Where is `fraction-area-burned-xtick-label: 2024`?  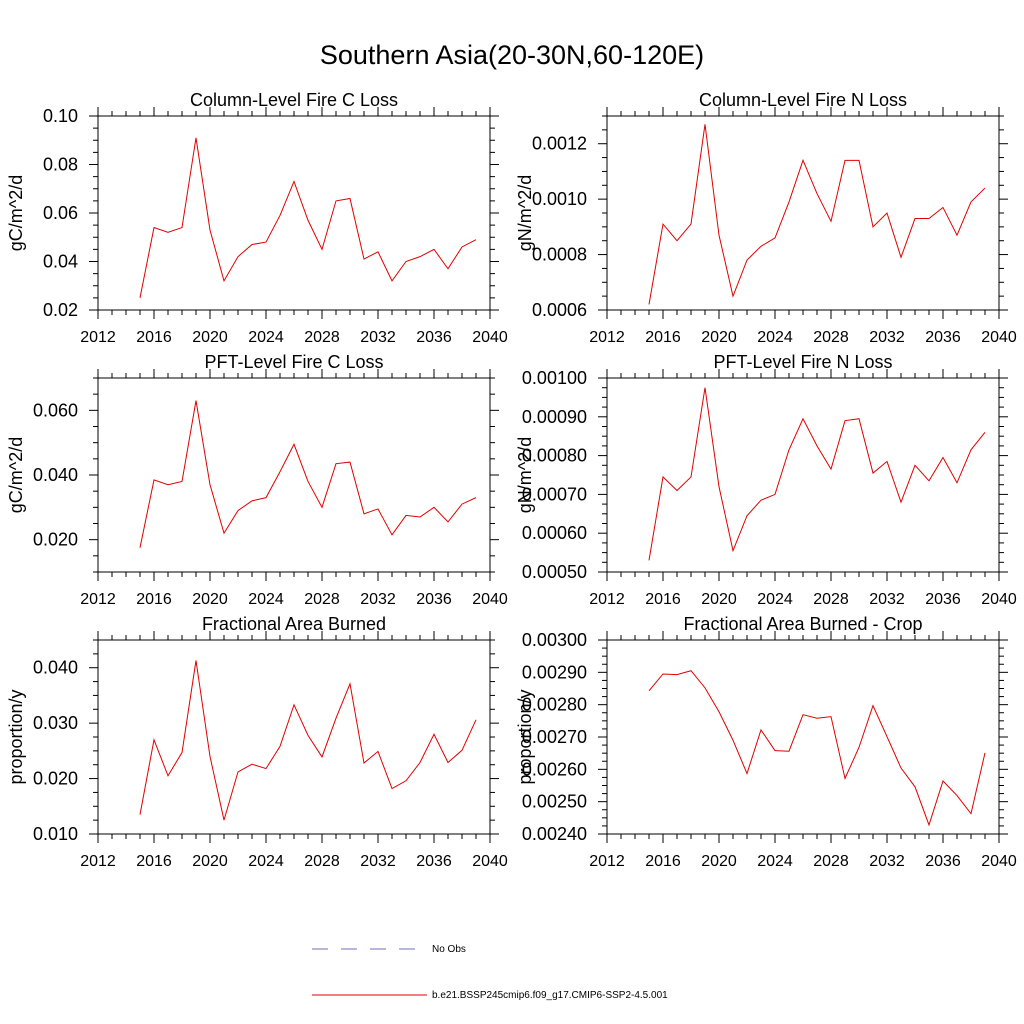 fraction-area-burned-xtick-label: 2024 is located at coordinates (266, 861).